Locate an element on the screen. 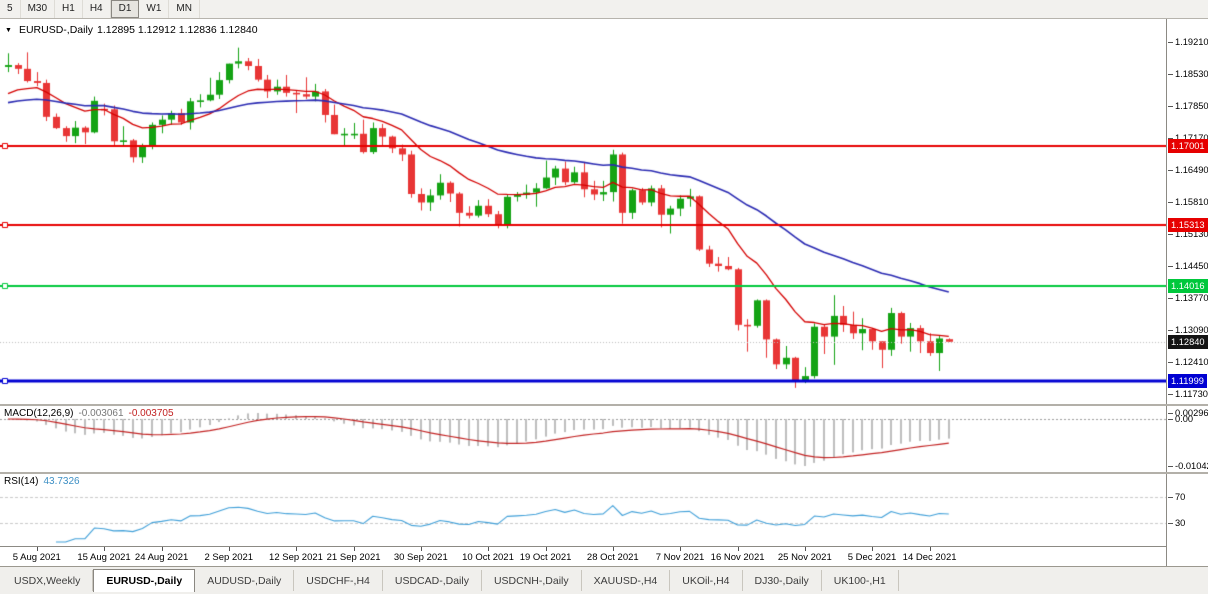  time-label: 2 Sep 2021 is located at coordinates (229, 557).